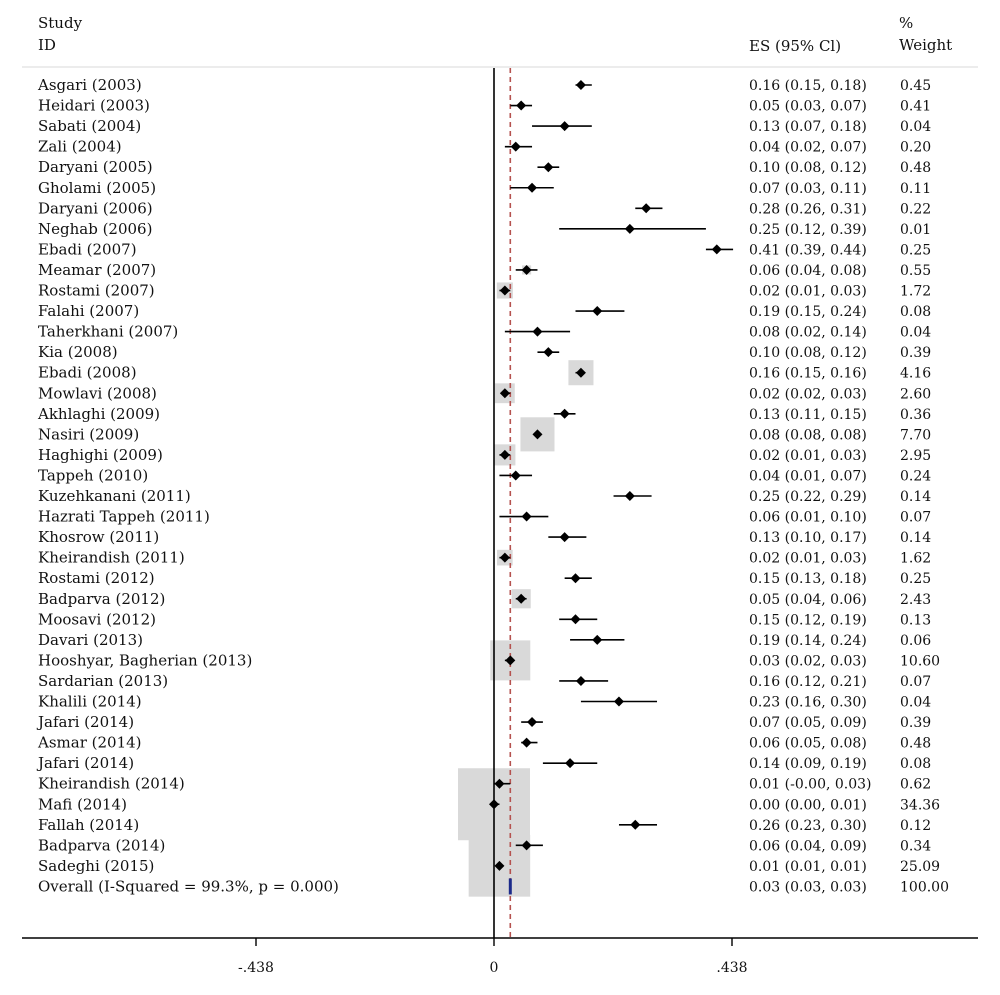  What do you see at coordinates (808, 497) in the screenshot?
I see `study-es-ci: 0.25 (0.22, 0.29)` at bounding box center [808, 497].